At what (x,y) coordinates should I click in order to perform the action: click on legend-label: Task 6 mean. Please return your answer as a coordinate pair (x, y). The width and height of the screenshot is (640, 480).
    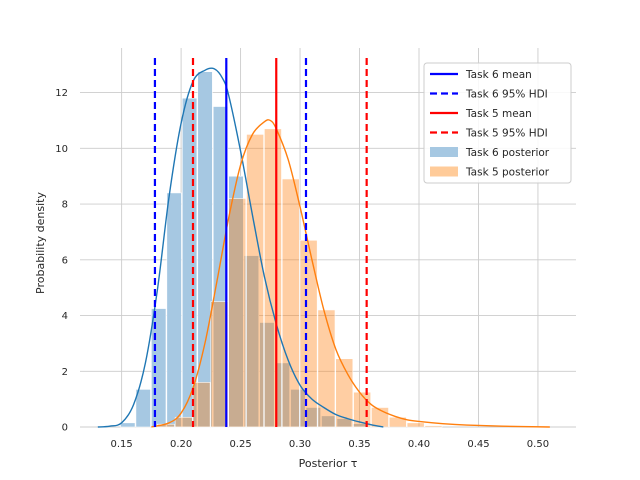
    Looking at the image, I should click on (498, 75).